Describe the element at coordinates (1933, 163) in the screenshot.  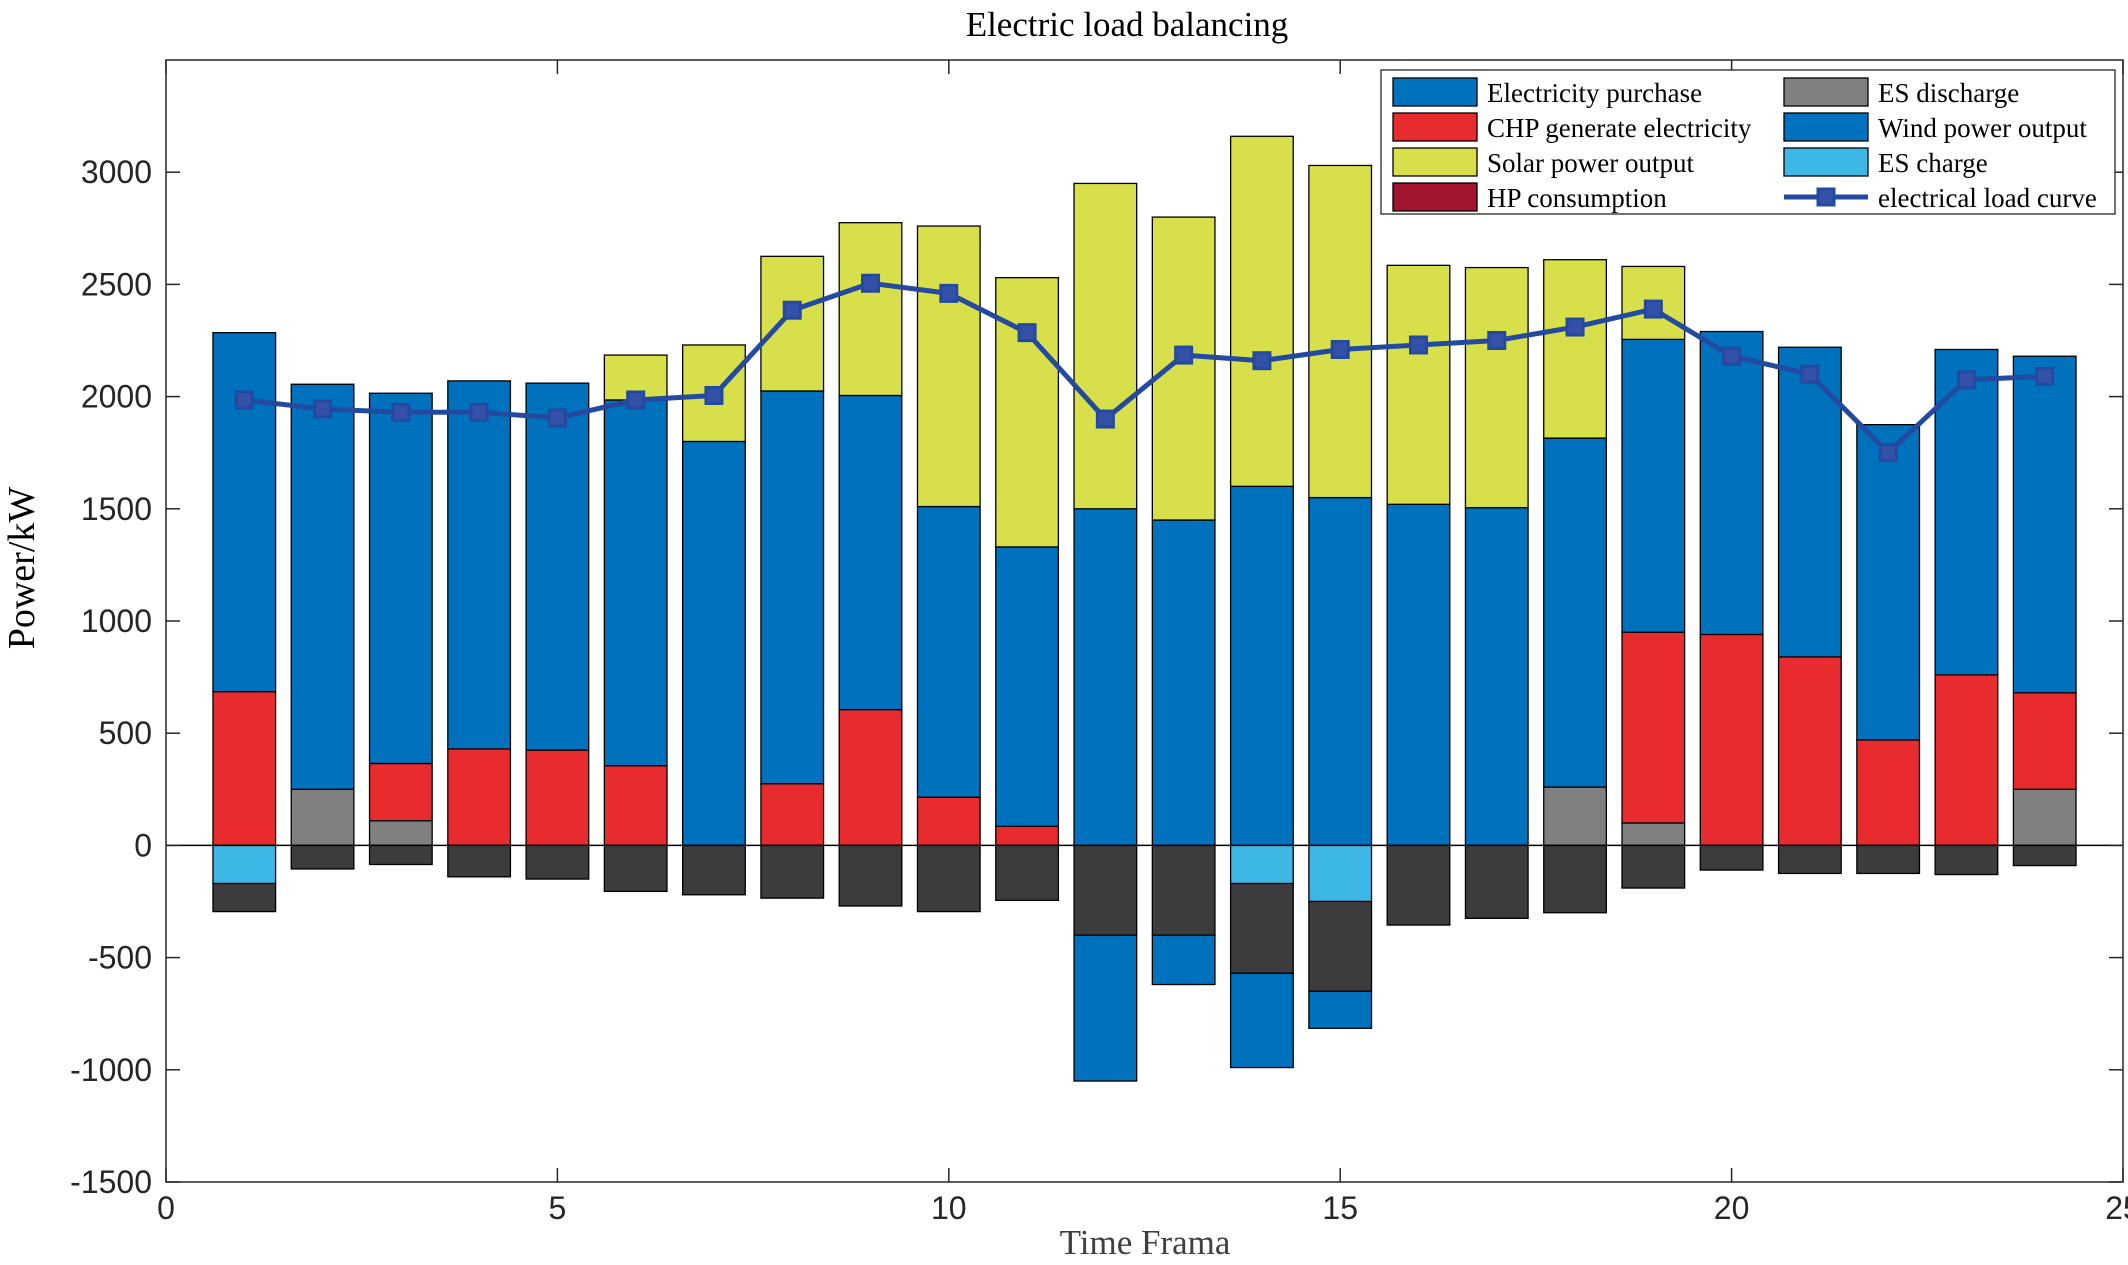
I see `legend-label-es-charge: ES charge` at that location.